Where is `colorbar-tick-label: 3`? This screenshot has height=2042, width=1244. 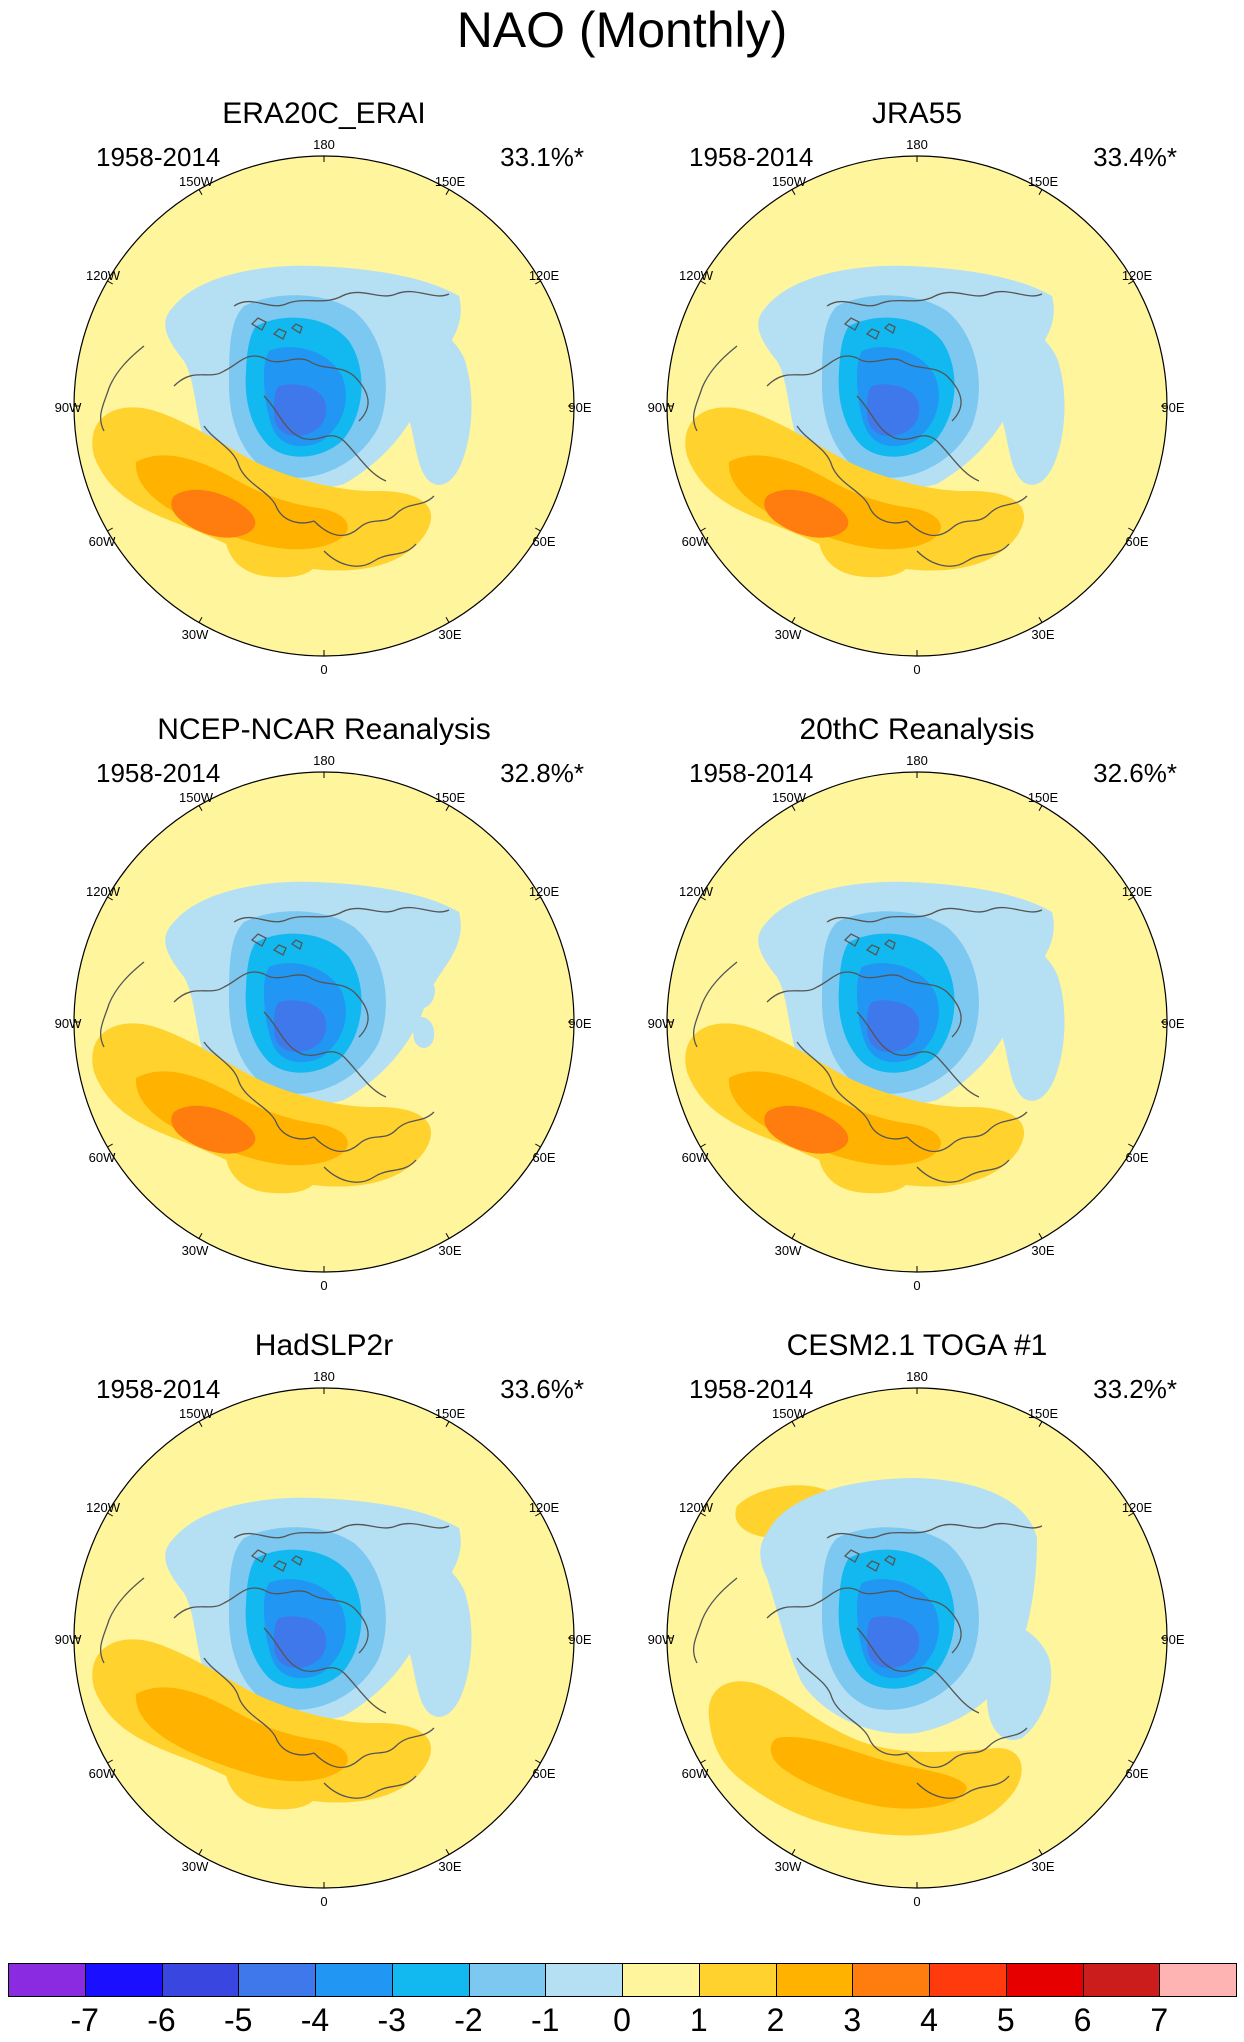 colorbar-tick-label: 3 is located at coordinates (852, 2020).